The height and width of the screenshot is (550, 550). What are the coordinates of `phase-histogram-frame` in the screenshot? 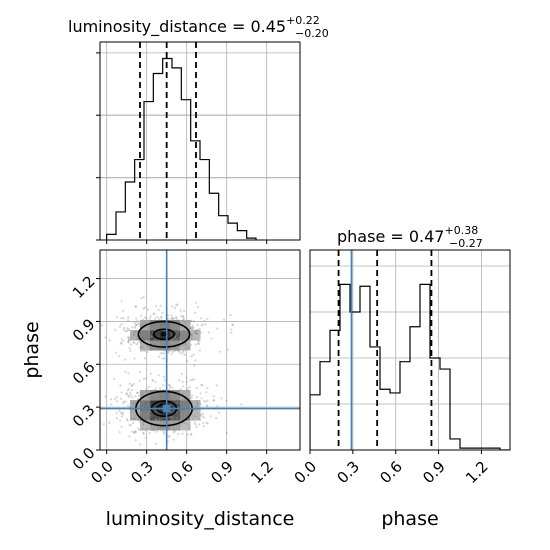 It's located at (410, 350).